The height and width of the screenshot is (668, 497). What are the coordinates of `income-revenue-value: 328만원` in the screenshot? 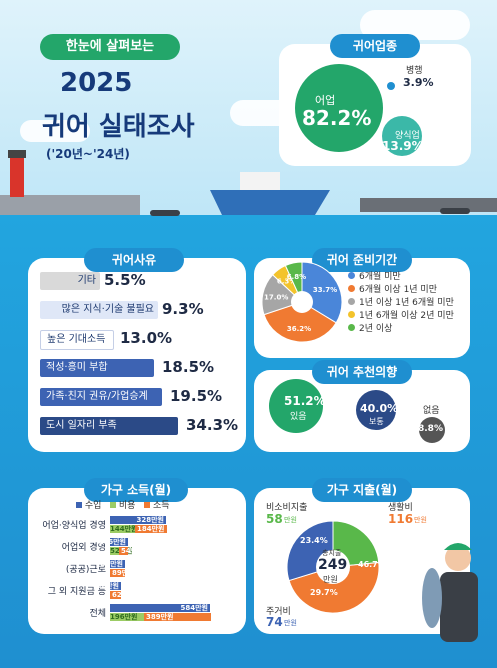 It's located at (150, 520).